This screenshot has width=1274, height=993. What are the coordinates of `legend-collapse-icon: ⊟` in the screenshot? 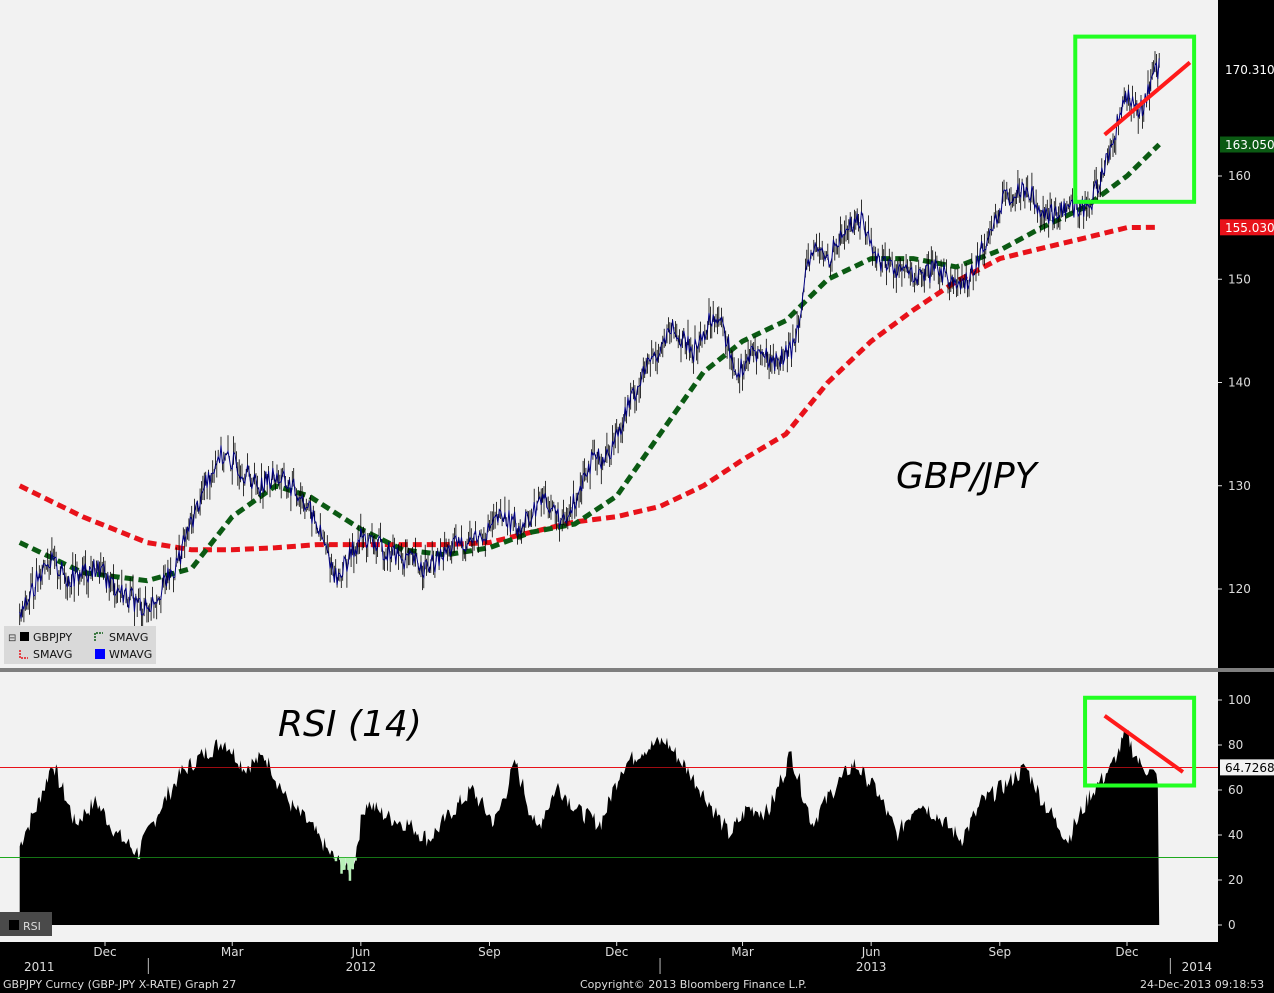 It's located at (12, 638).